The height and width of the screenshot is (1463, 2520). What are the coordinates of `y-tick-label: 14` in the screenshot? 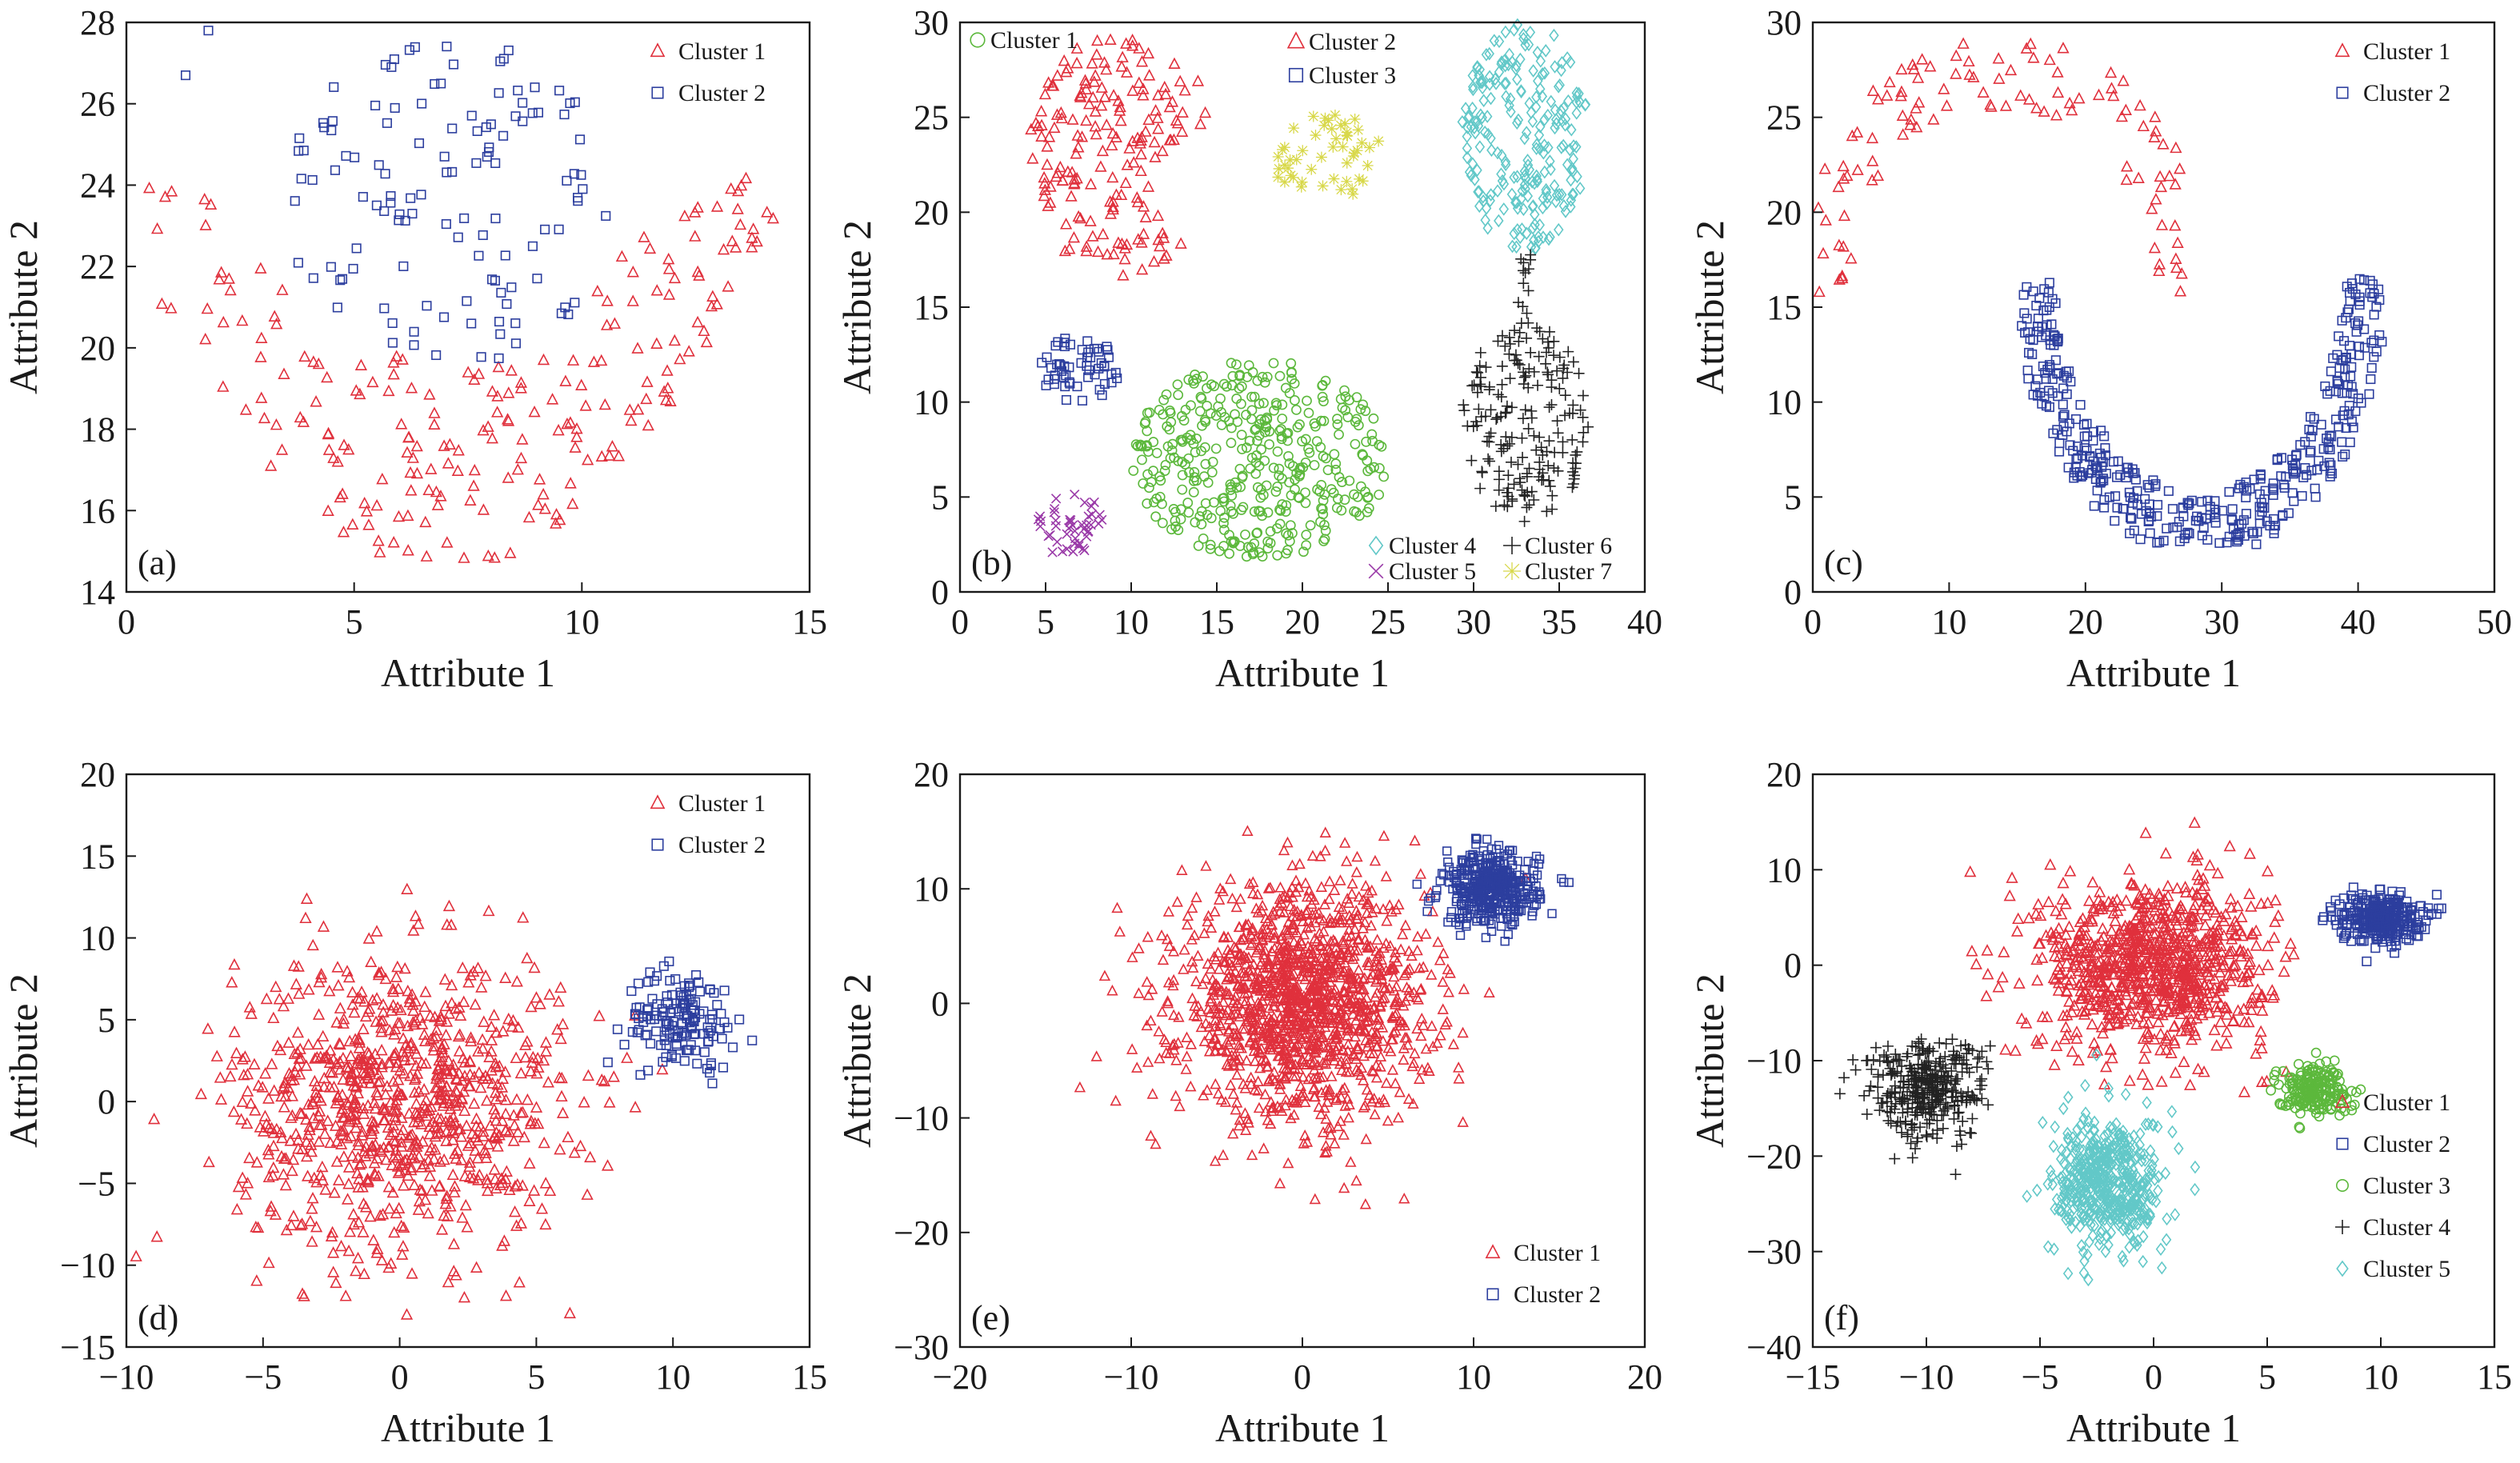 It's located at (97, 592).